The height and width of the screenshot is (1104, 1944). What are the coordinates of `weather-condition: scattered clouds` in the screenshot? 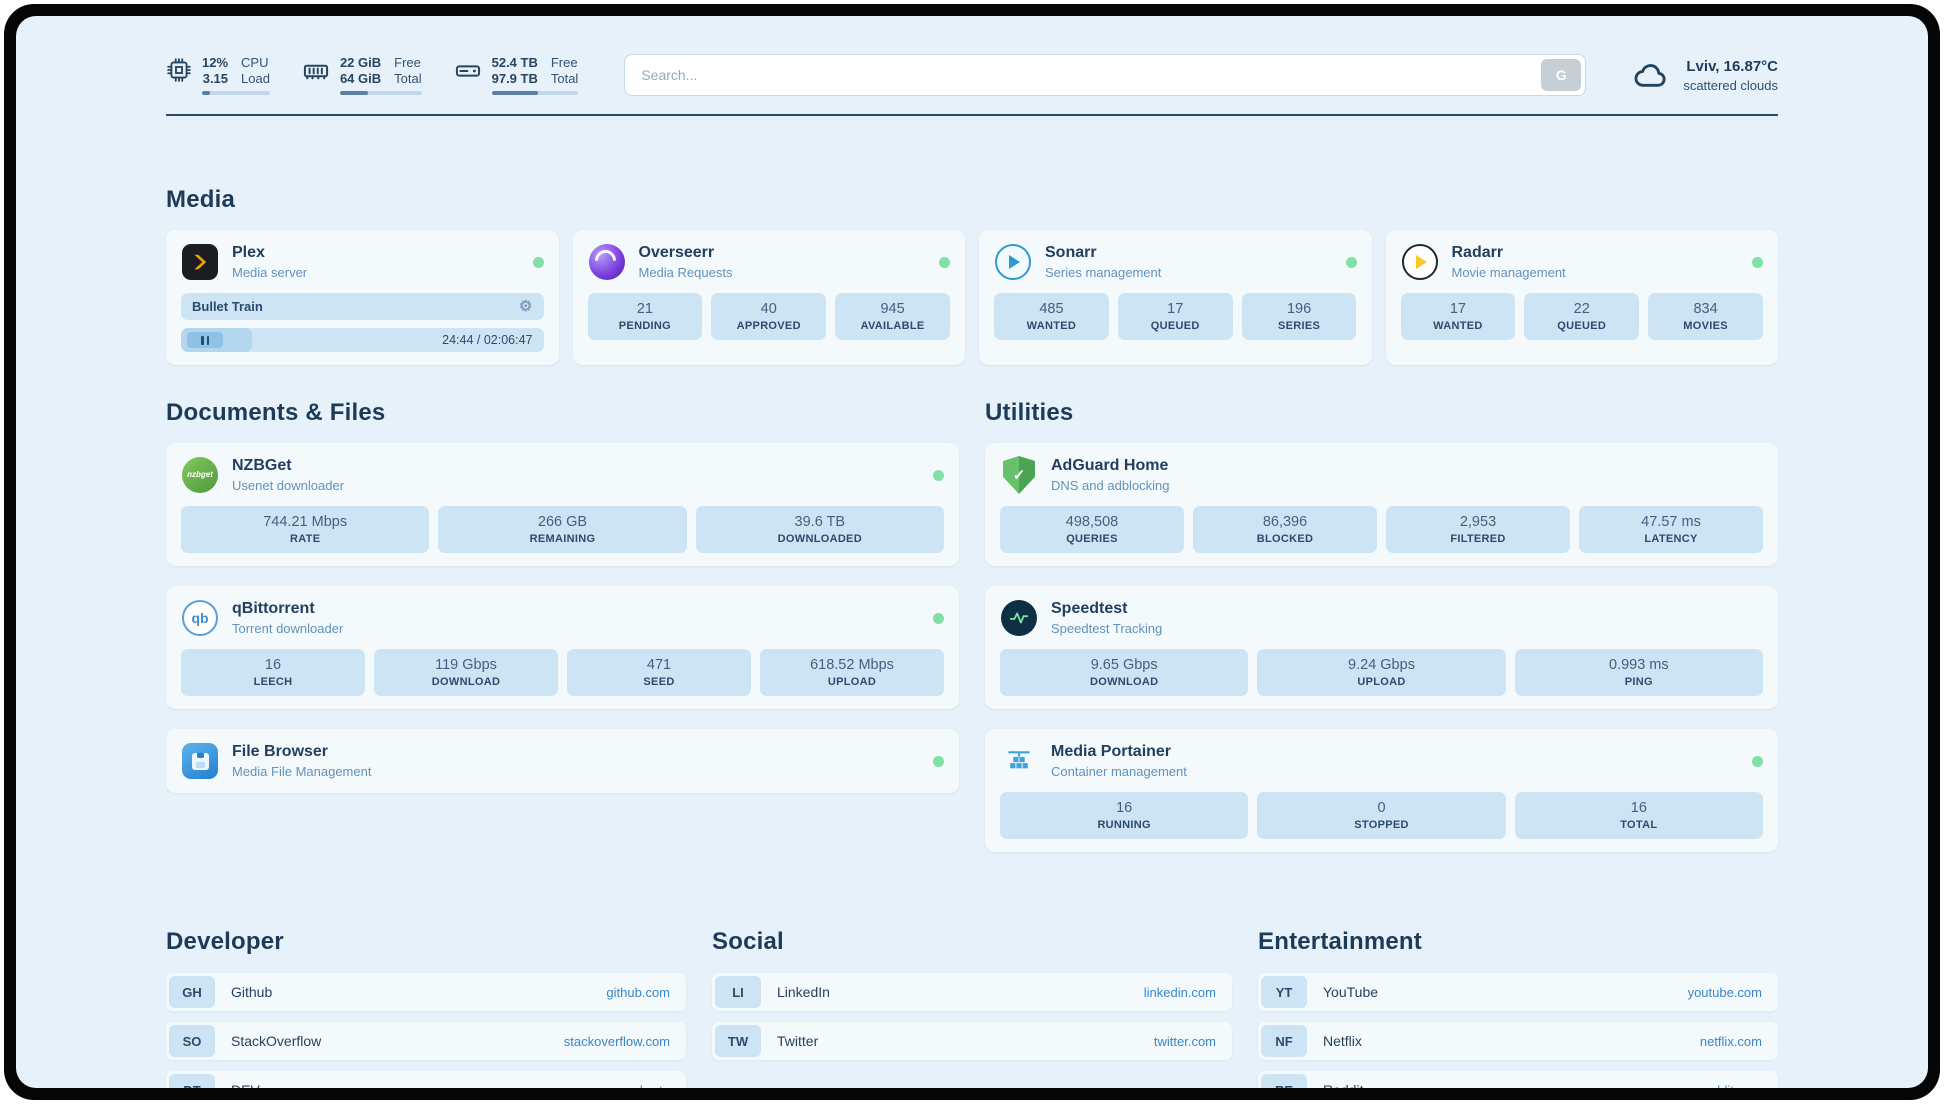 It's located at (1730, 85).